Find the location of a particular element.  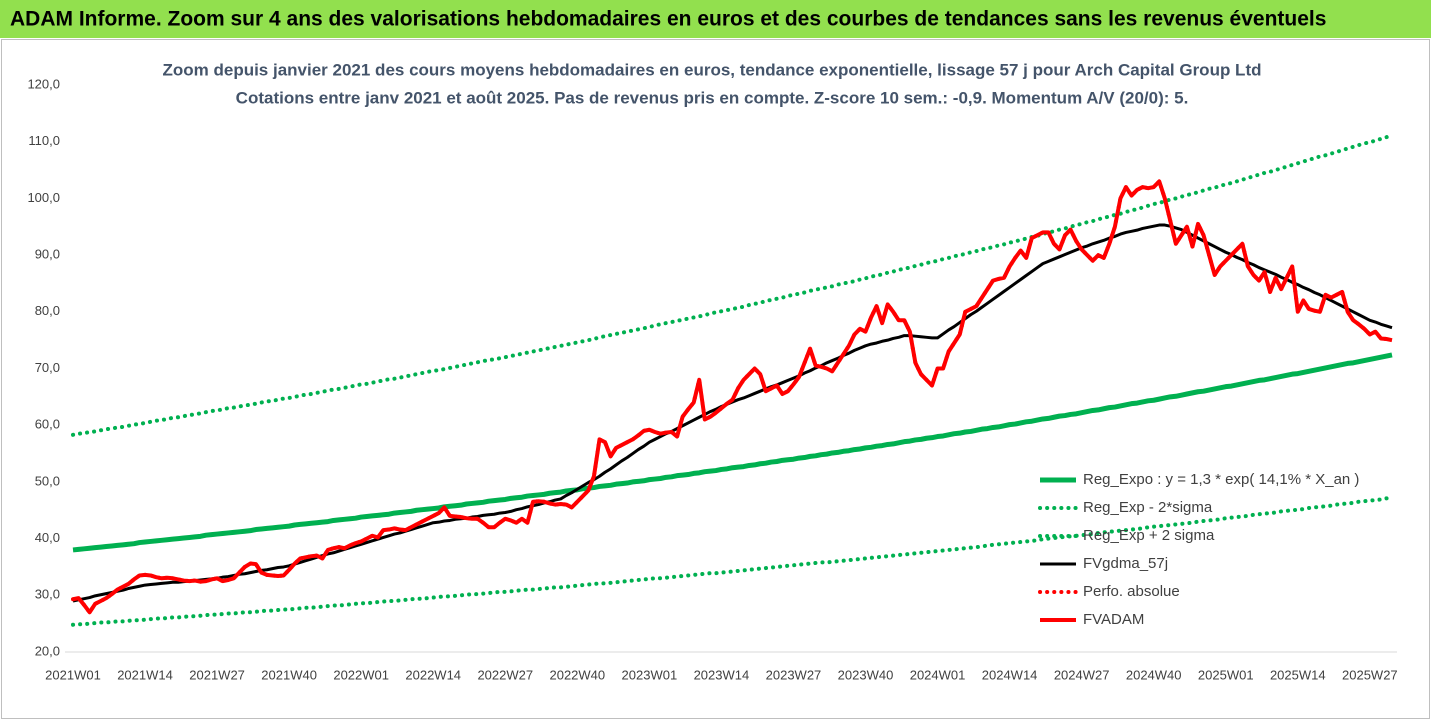

y-tick-label: 20,0 is located at coordinates (47, 650).